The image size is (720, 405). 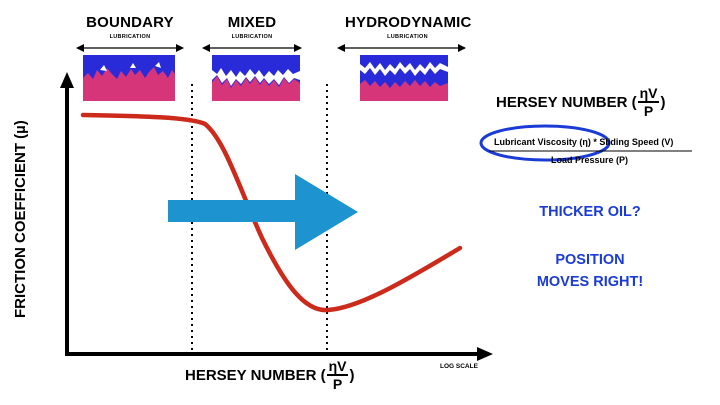 I want to click on formula-title-fraction-numerator: ηV, so click(x=648, y=94).